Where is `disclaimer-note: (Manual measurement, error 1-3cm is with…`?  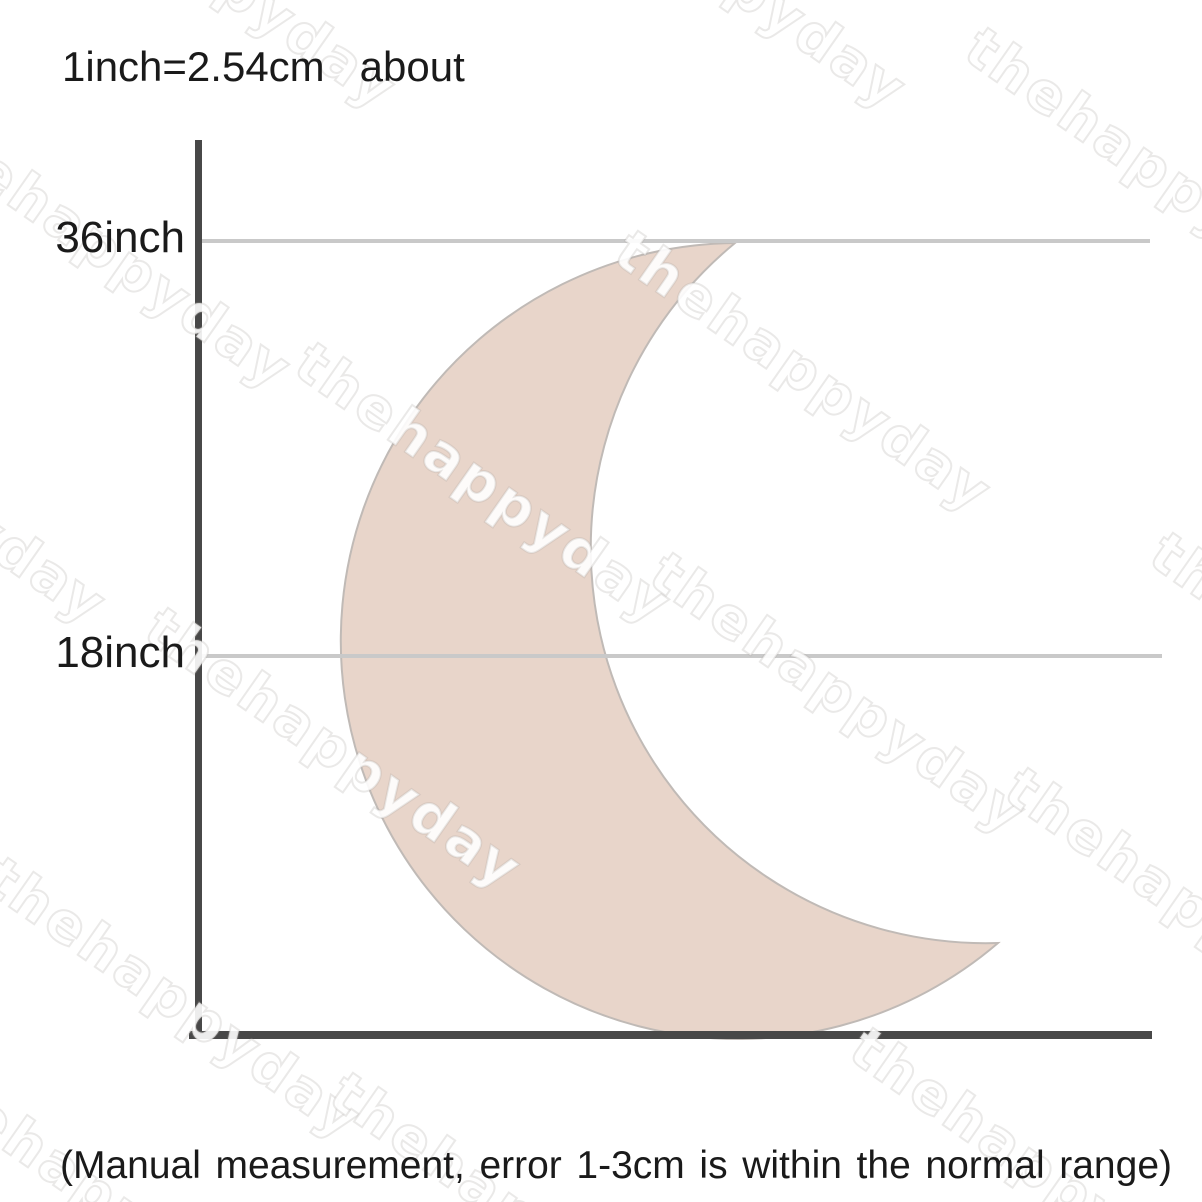
disclaimer-note: (Manual measurement, error 1-3cm is with… is located at coordinates (616, 1165).